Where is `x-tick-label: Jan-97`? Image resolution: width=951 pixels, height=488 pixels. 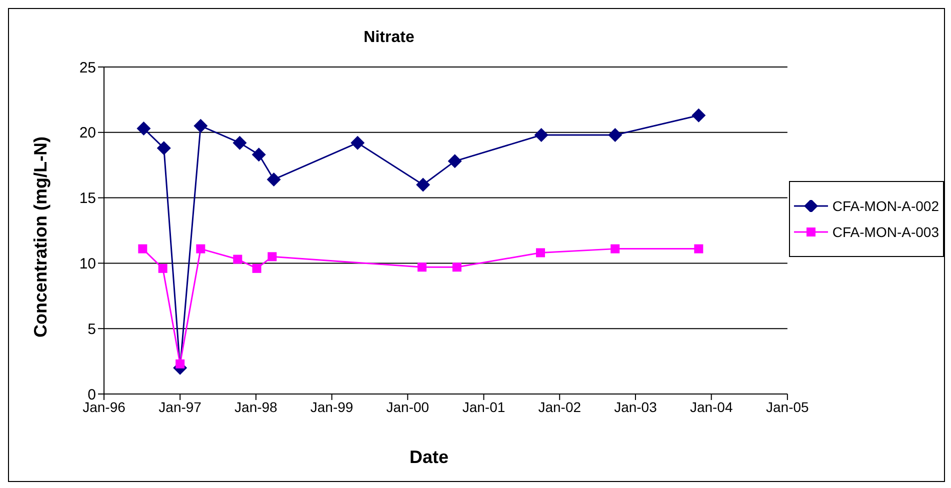
x-tick-label: Jan-97 is located at coordinates (180, 406).